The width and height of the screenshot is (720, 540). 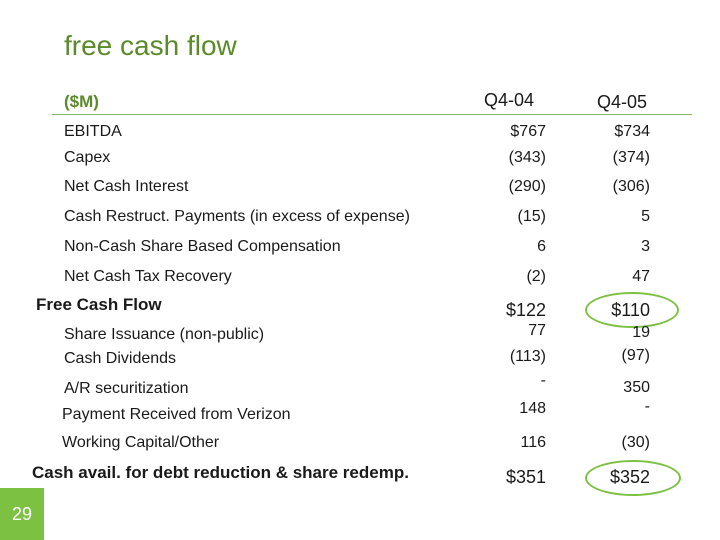 I want to click on row-label-fcf: Free Cash Flow, so click(x=99, y=304).